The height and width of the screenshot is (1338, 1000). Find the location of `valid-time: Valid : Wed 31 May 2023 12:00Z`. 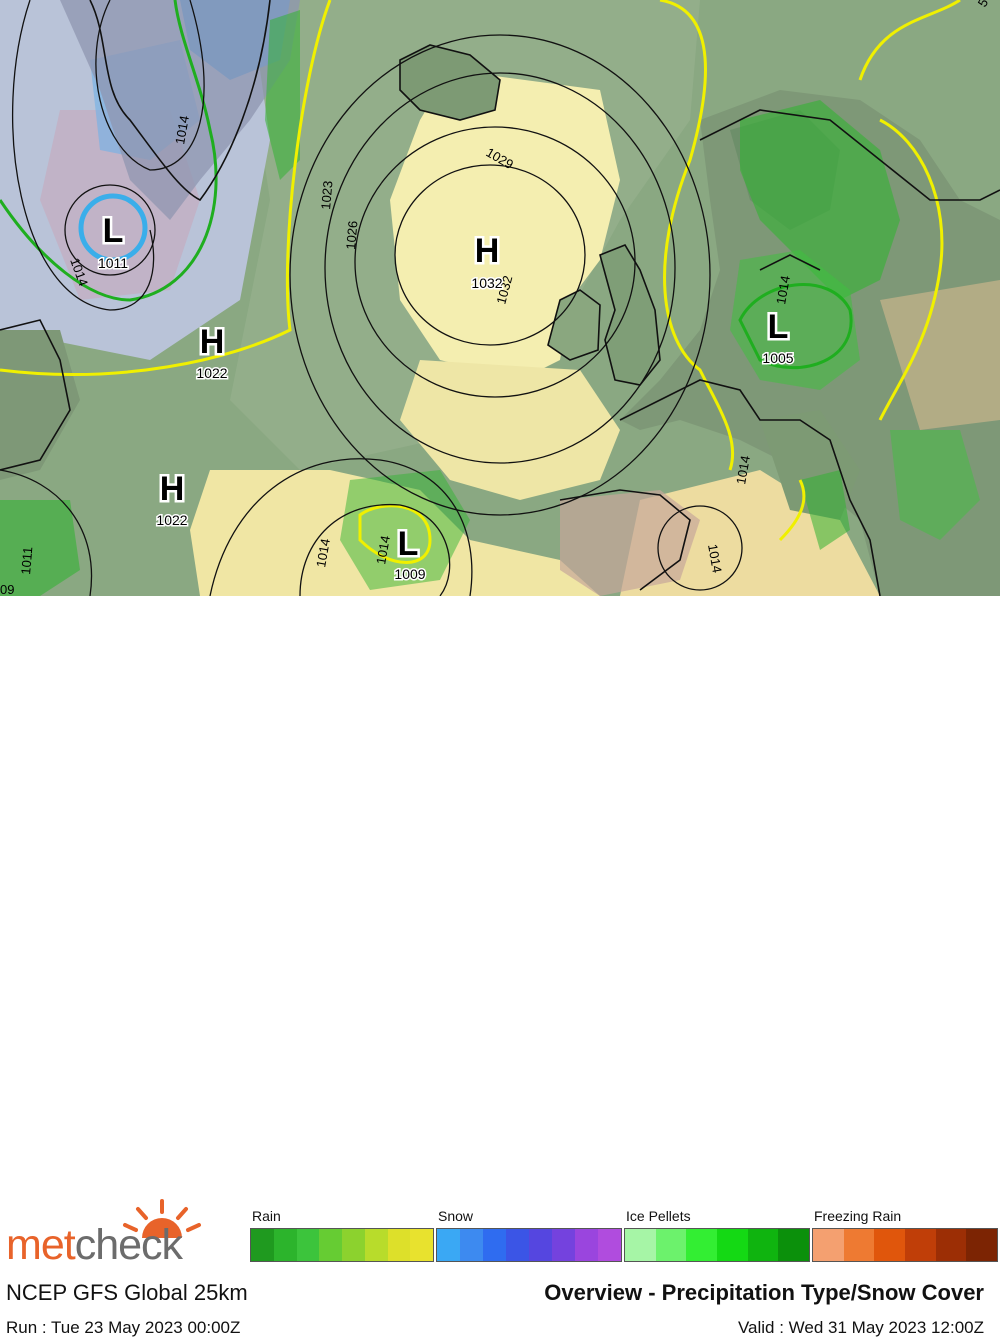

valid-time: Valid : Wed 31 May 2023 12:00Z is located at coordinates (860, 1327).